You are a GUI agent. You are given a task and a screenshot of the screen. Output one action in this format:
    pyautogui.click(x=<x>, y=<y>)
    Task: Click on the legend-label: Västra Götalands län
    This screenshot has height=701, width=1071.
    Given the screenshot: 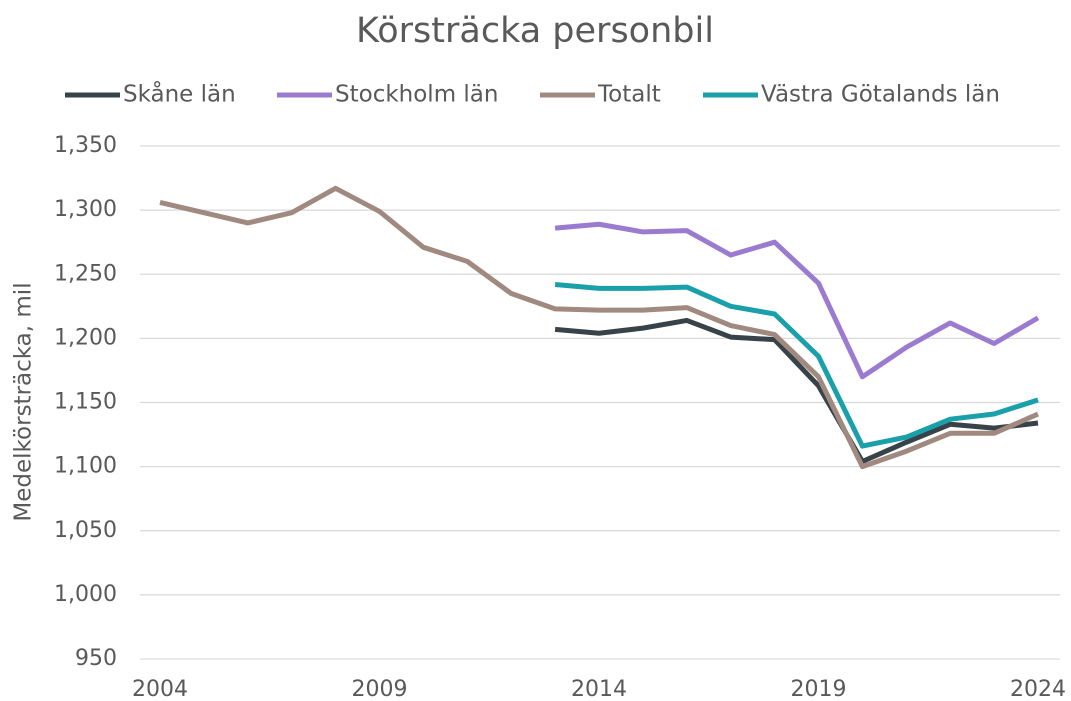 What is the action you would take?
    pyautogui.click(x=880, y=95)
    